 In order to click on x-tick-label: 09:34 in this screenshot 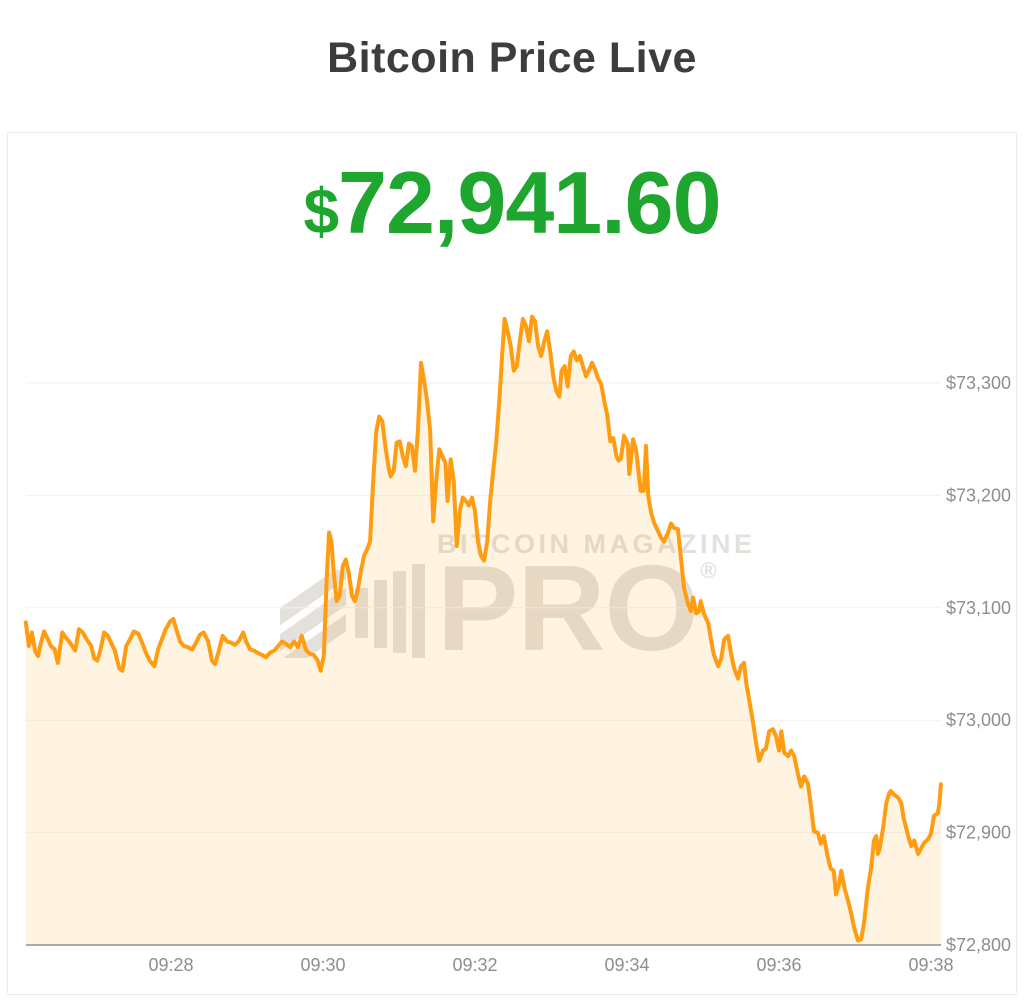, I will do `click(626, 965)`.